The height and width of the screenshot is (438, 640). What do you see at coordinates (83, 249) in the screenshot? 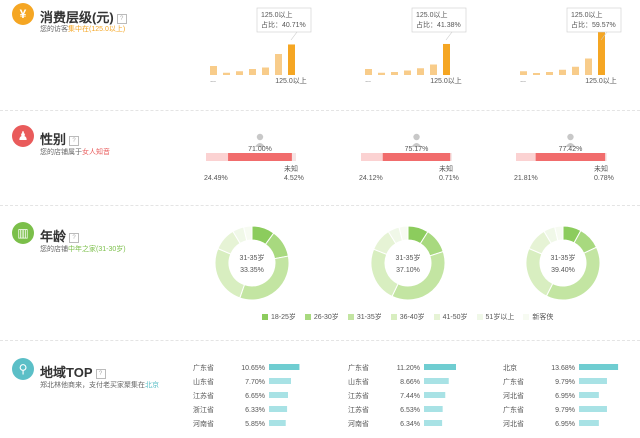
I see `age-desc: 您的店铺中年之家(31-30岁)` at bounding box center [83, 249].